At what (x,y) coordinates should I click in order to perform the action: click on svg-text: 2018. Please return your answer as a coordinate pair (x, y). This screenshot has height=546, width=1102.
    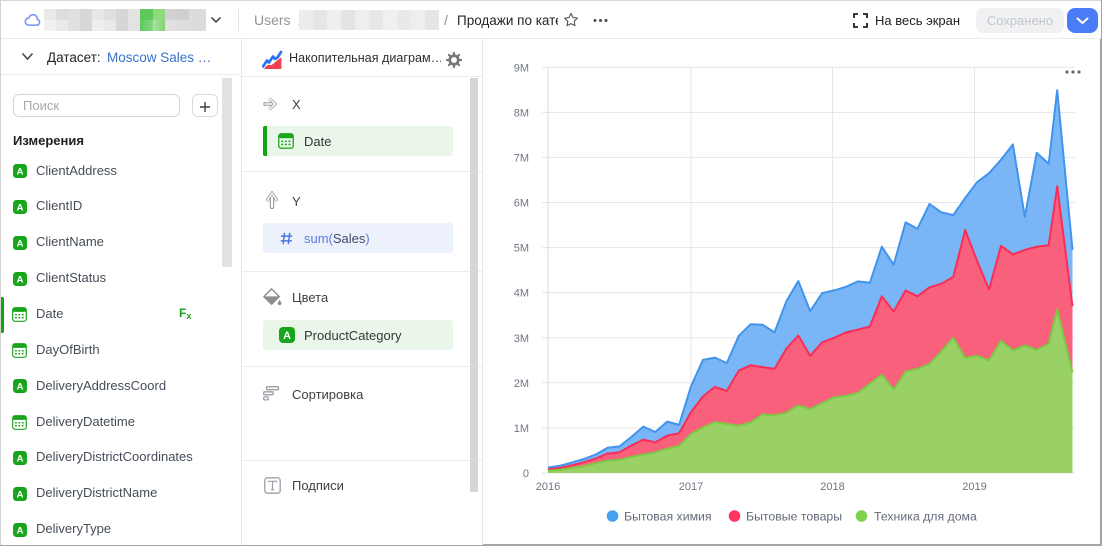
    Looking at the image, I should click on (832, 487).